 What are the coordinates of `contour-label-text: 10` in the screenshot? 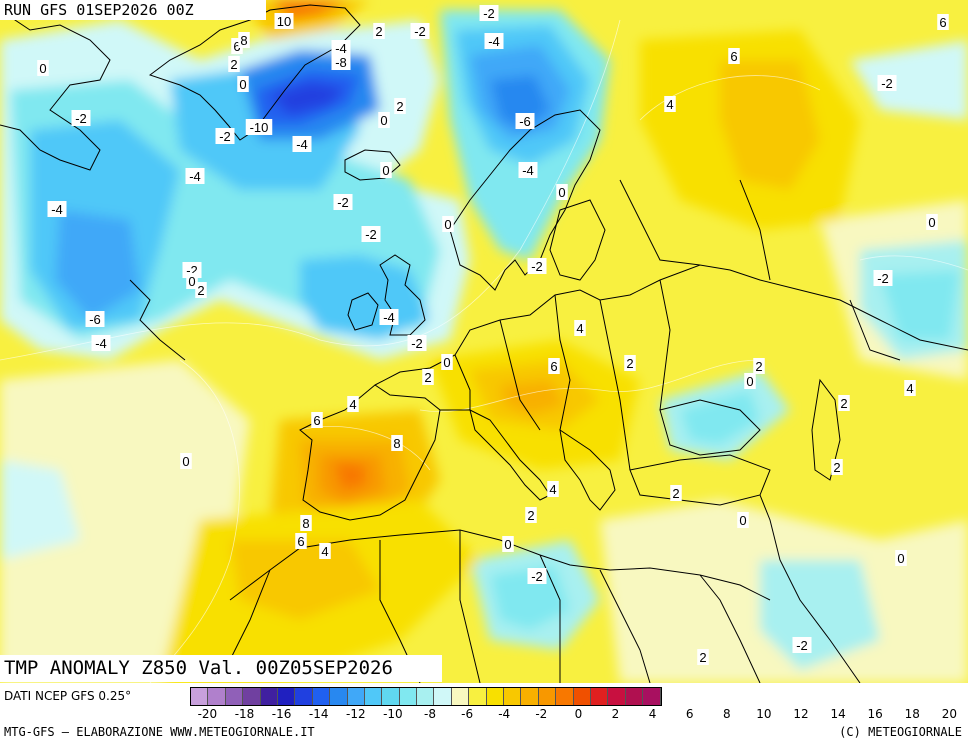 It's located at (284, 21).